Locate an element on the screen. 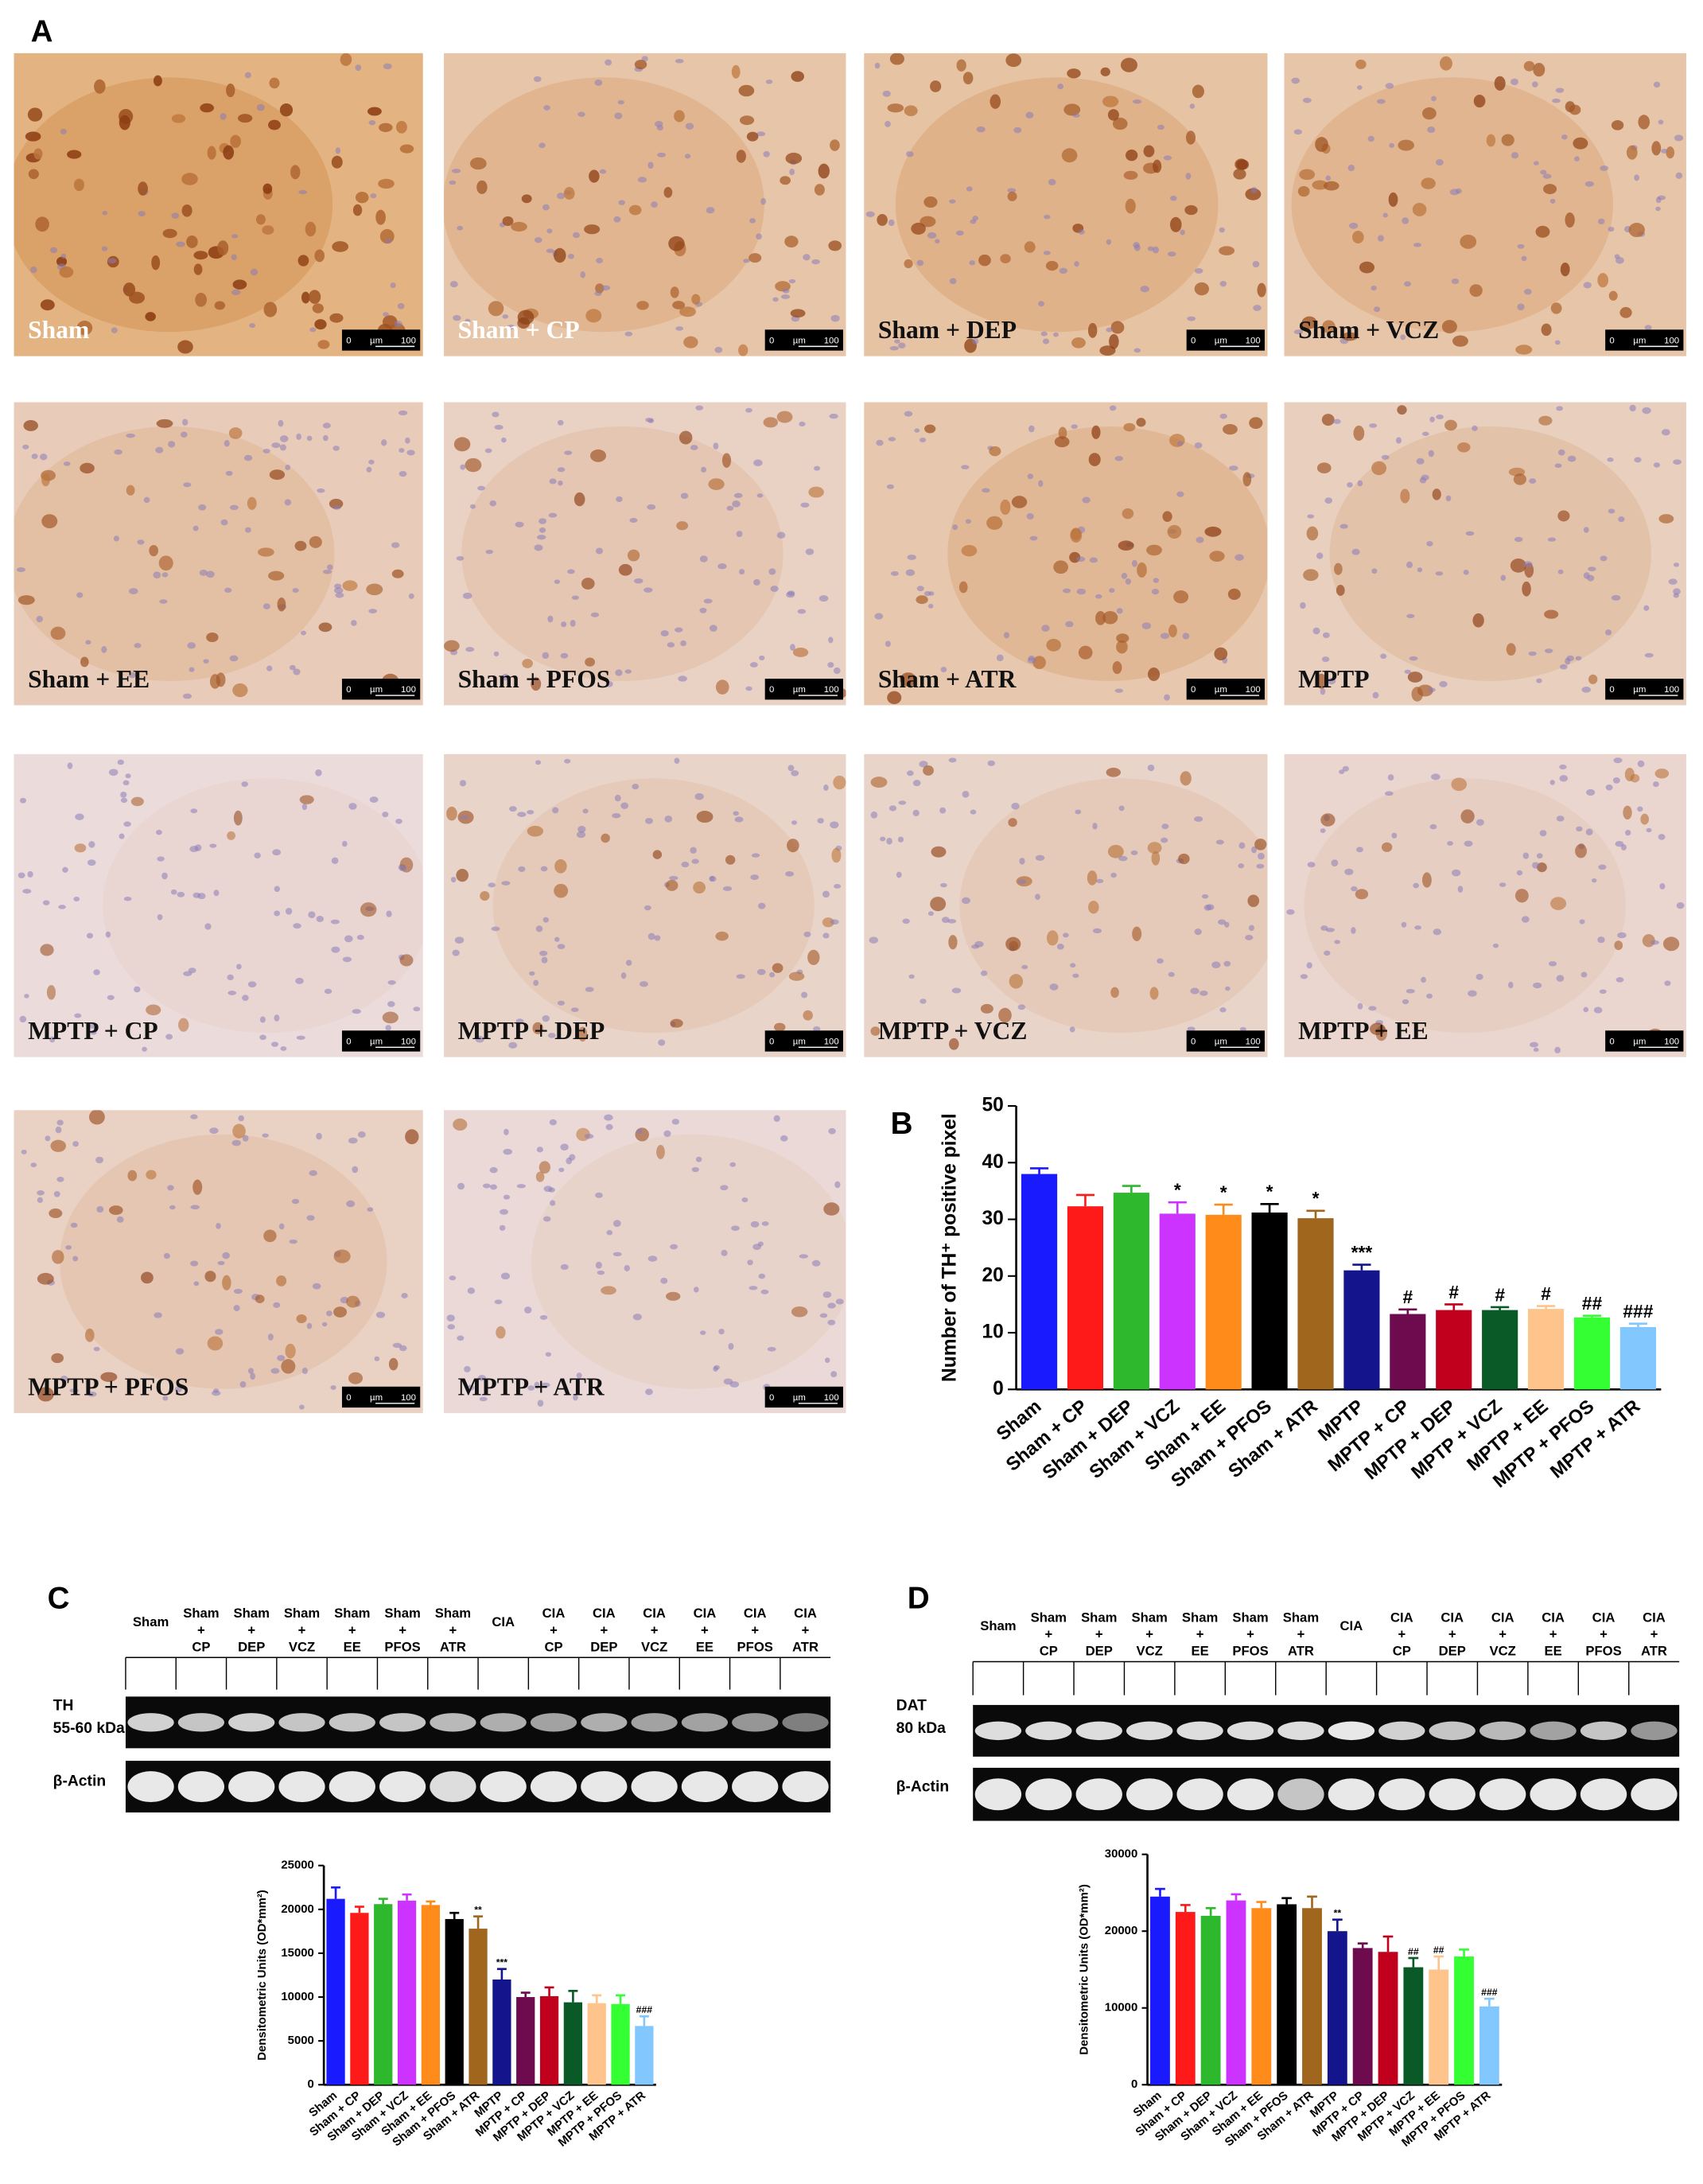 This screenshot has height=2184, width=1703. lane-label: + is located at coordinates (1048, 1634).